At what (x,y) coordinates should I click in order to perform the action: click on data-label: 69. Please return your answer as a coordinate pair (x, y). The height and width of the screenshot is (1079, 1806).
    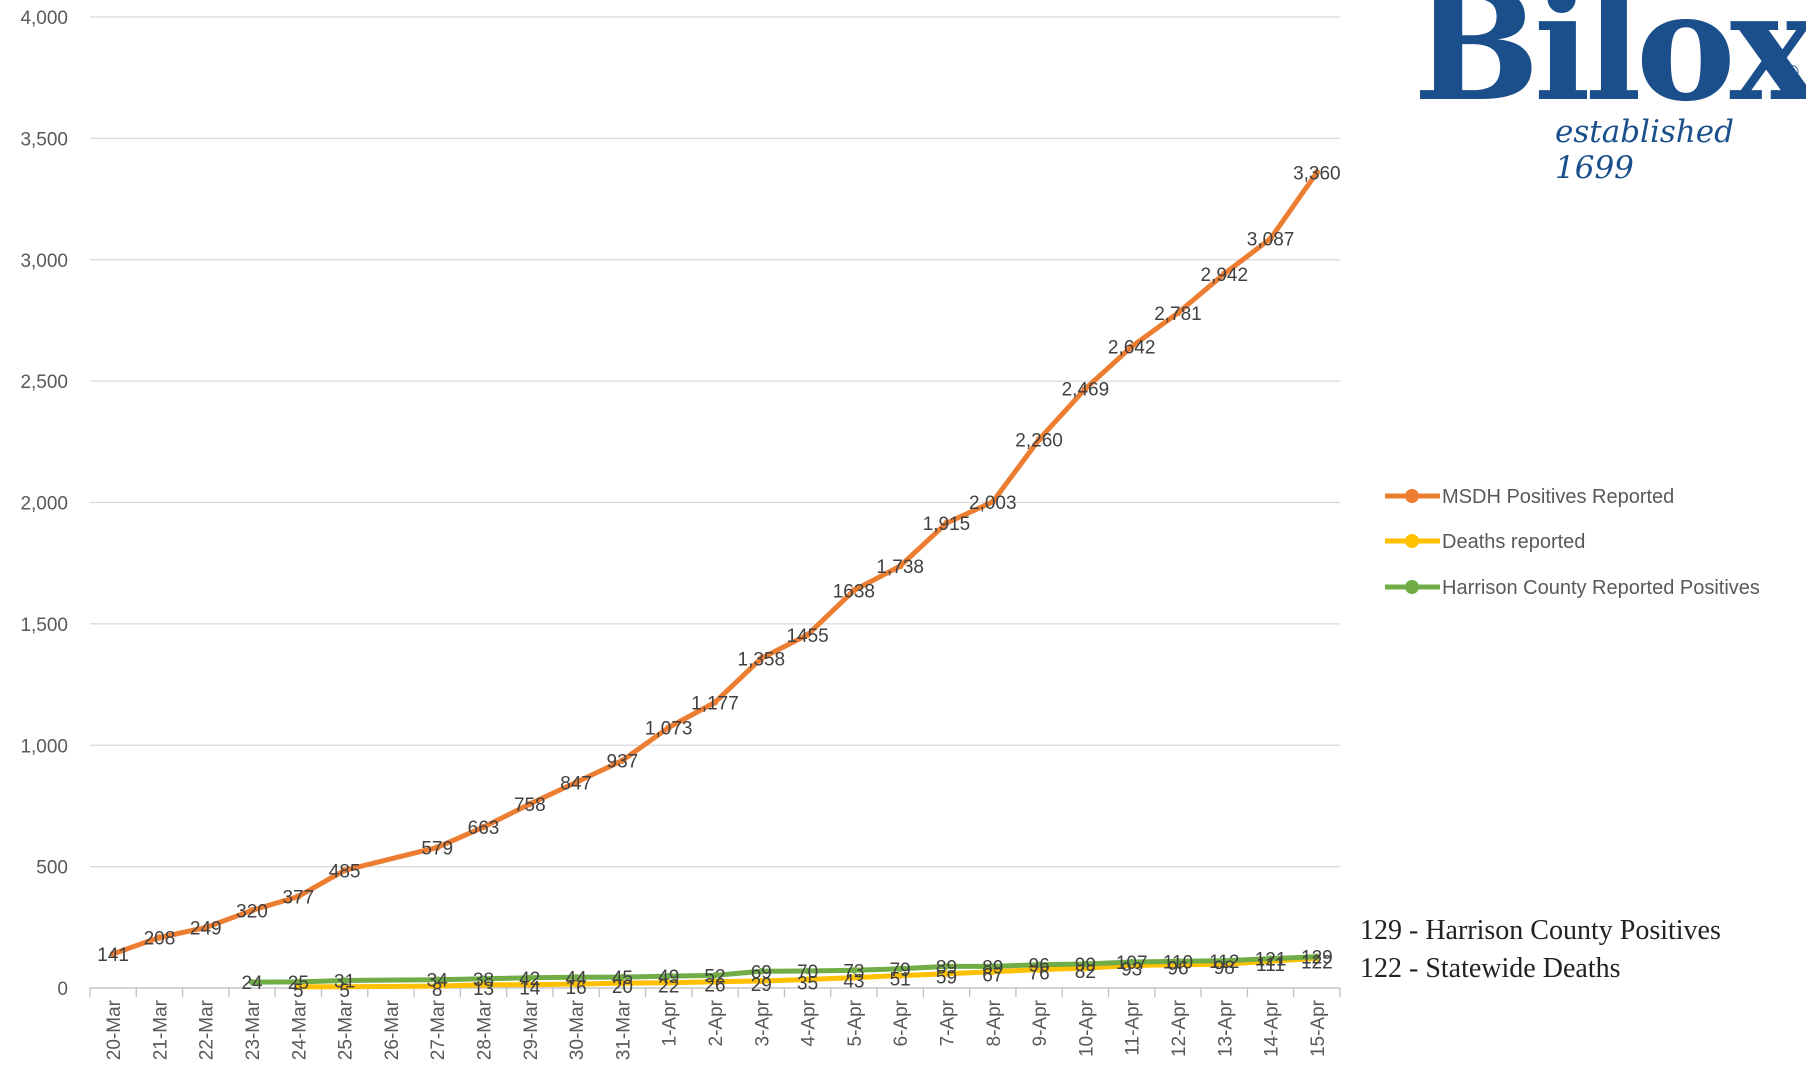
    Looking at the image, I should click on (761, 972).